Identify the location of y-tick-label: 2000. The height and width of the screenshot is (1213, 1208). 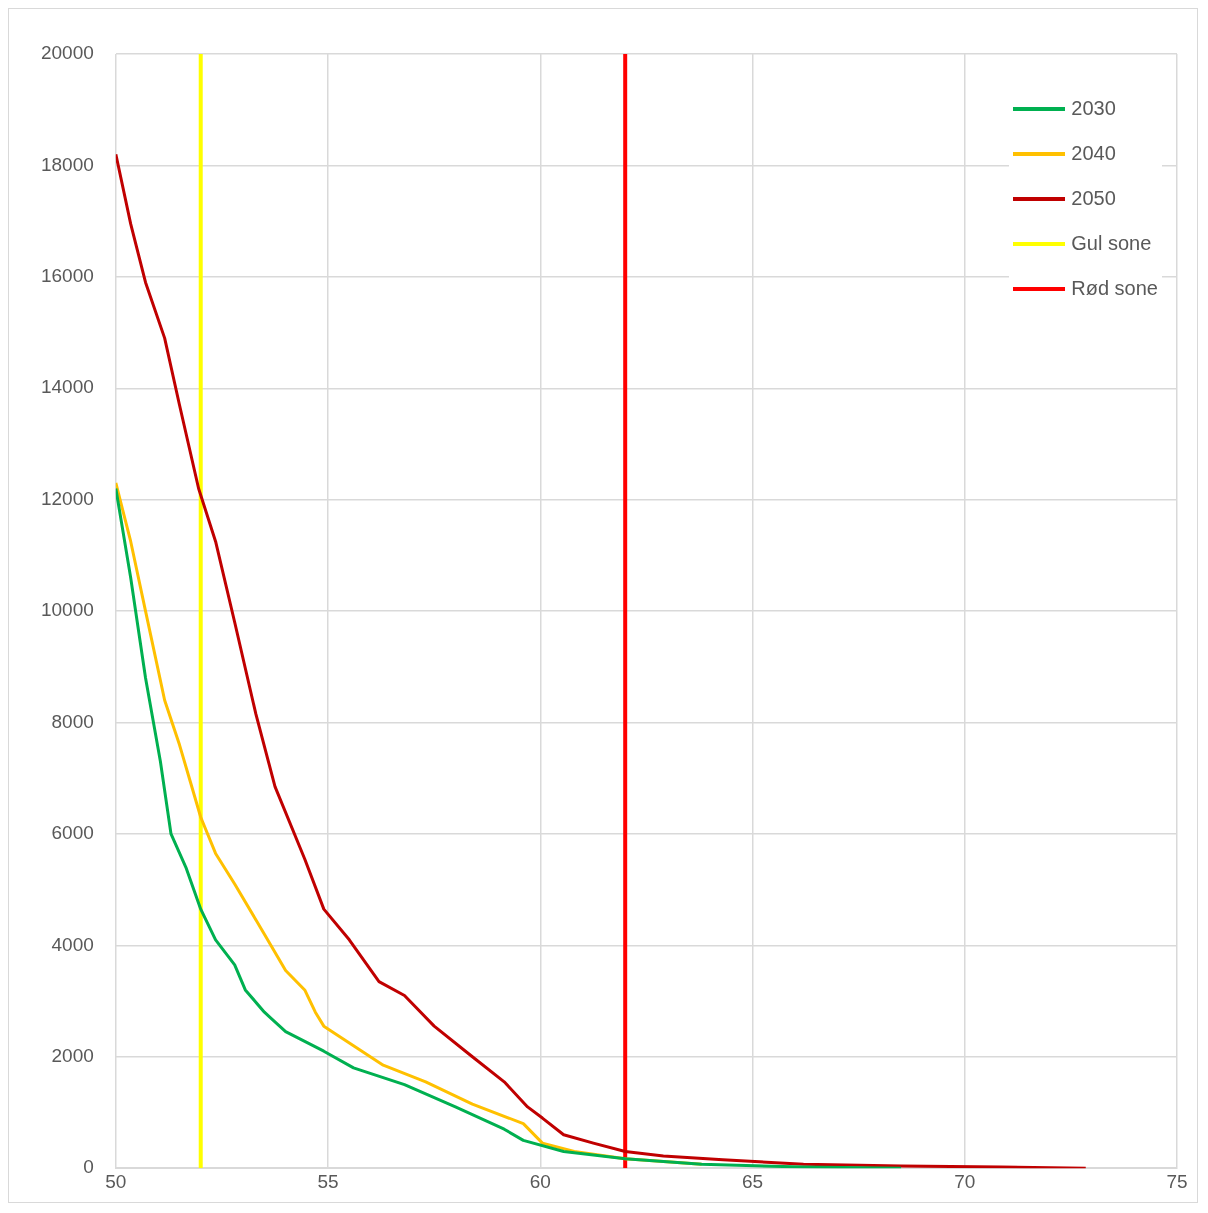
(72, 1056).